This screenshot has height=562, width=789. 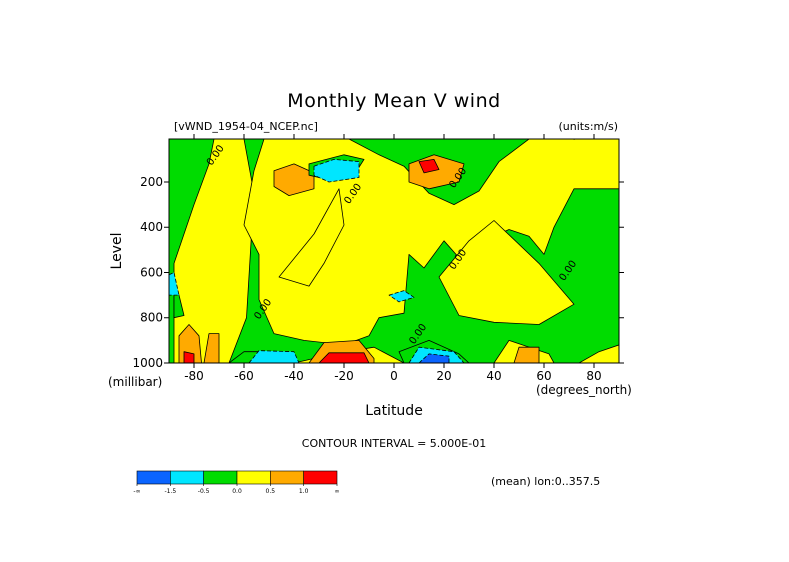 I want to click on colorbar-tick-label-6: ∞, so click(x=337, y=491).